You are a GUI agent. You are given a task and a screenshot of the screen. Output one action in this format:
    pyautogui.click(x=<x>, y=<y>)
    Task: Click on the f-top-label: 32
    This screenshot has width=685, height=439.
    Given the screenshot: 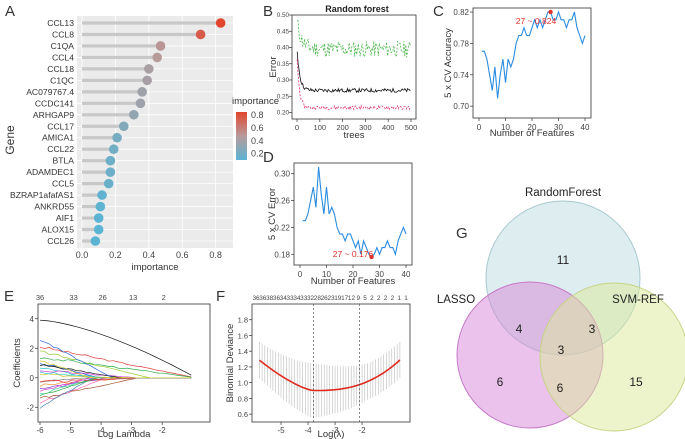 What is the action you would take?
    pyautogui.click(x=311, y=298)
    